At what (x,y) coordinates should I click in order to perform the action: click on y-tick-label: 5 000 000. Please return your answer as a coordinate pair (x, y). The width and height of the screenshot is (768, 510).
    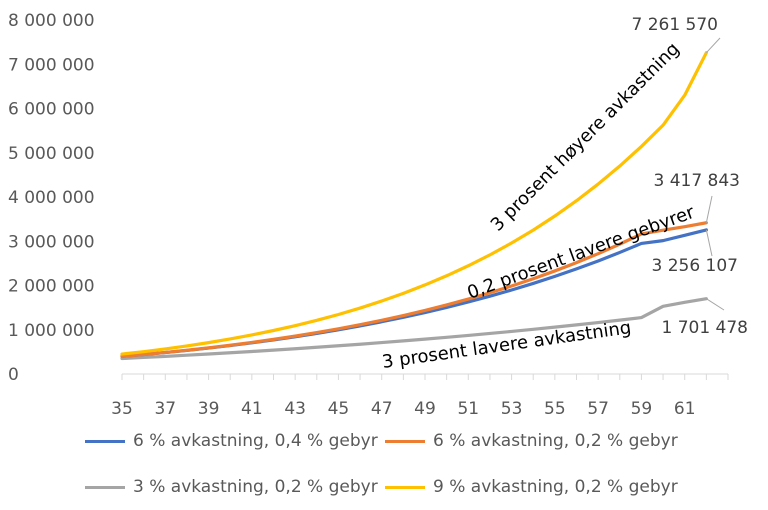
    Looking at the image, I should click on (51, 154).